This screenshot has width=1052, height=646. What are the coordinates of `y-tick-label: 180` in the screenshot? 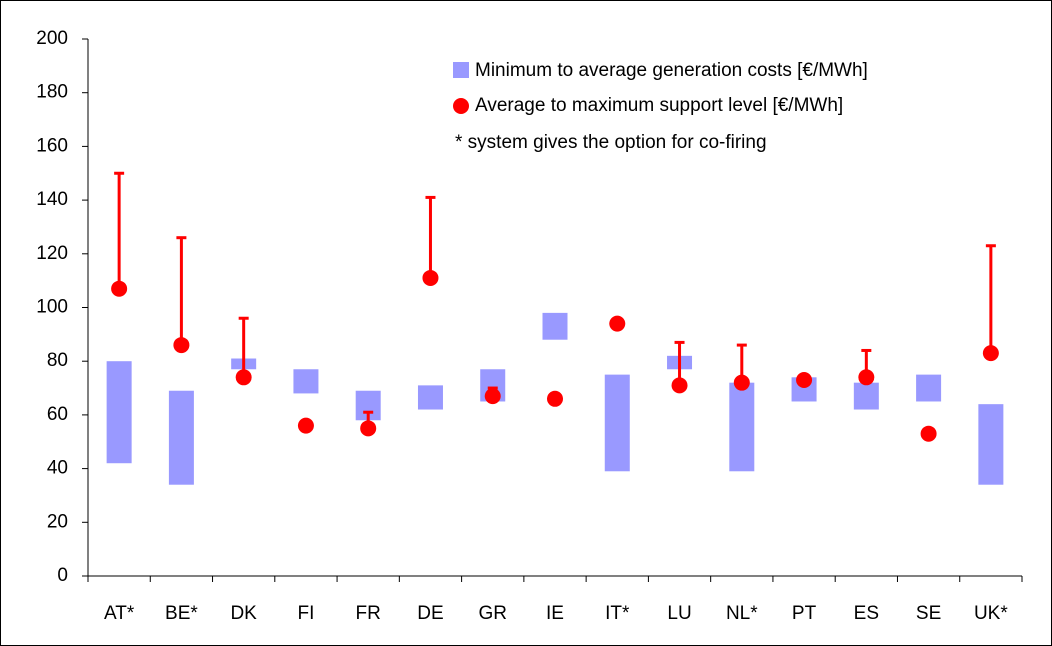 It's located at (52, 92).